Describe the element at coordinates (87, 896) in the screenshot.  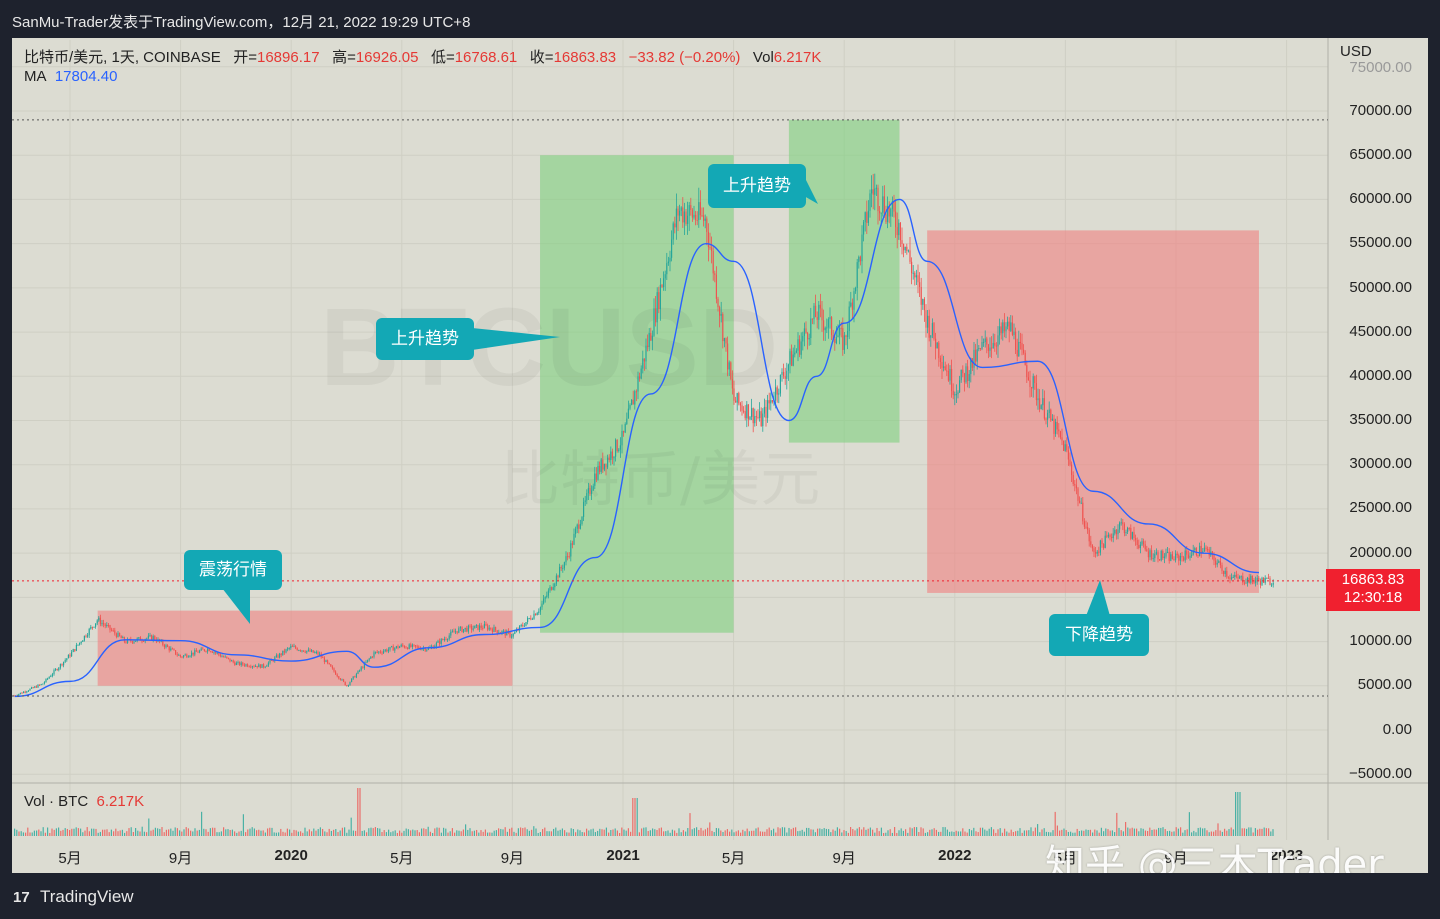
I see `tradingview-brand: TradingView` at that location.